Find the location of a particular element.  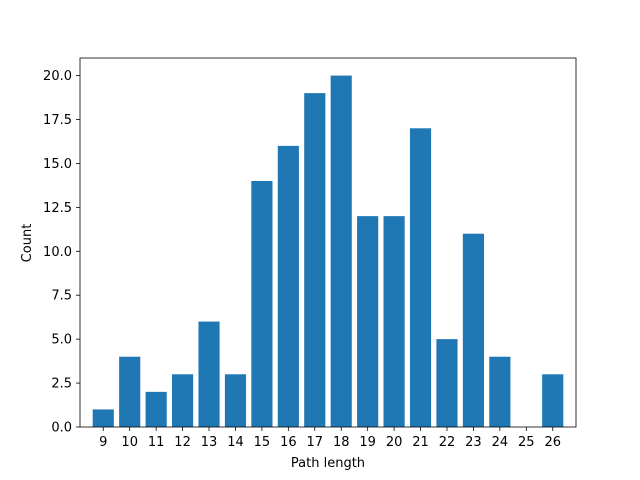

x-tick-label-25: 25 is located at coordinates (526, 442).